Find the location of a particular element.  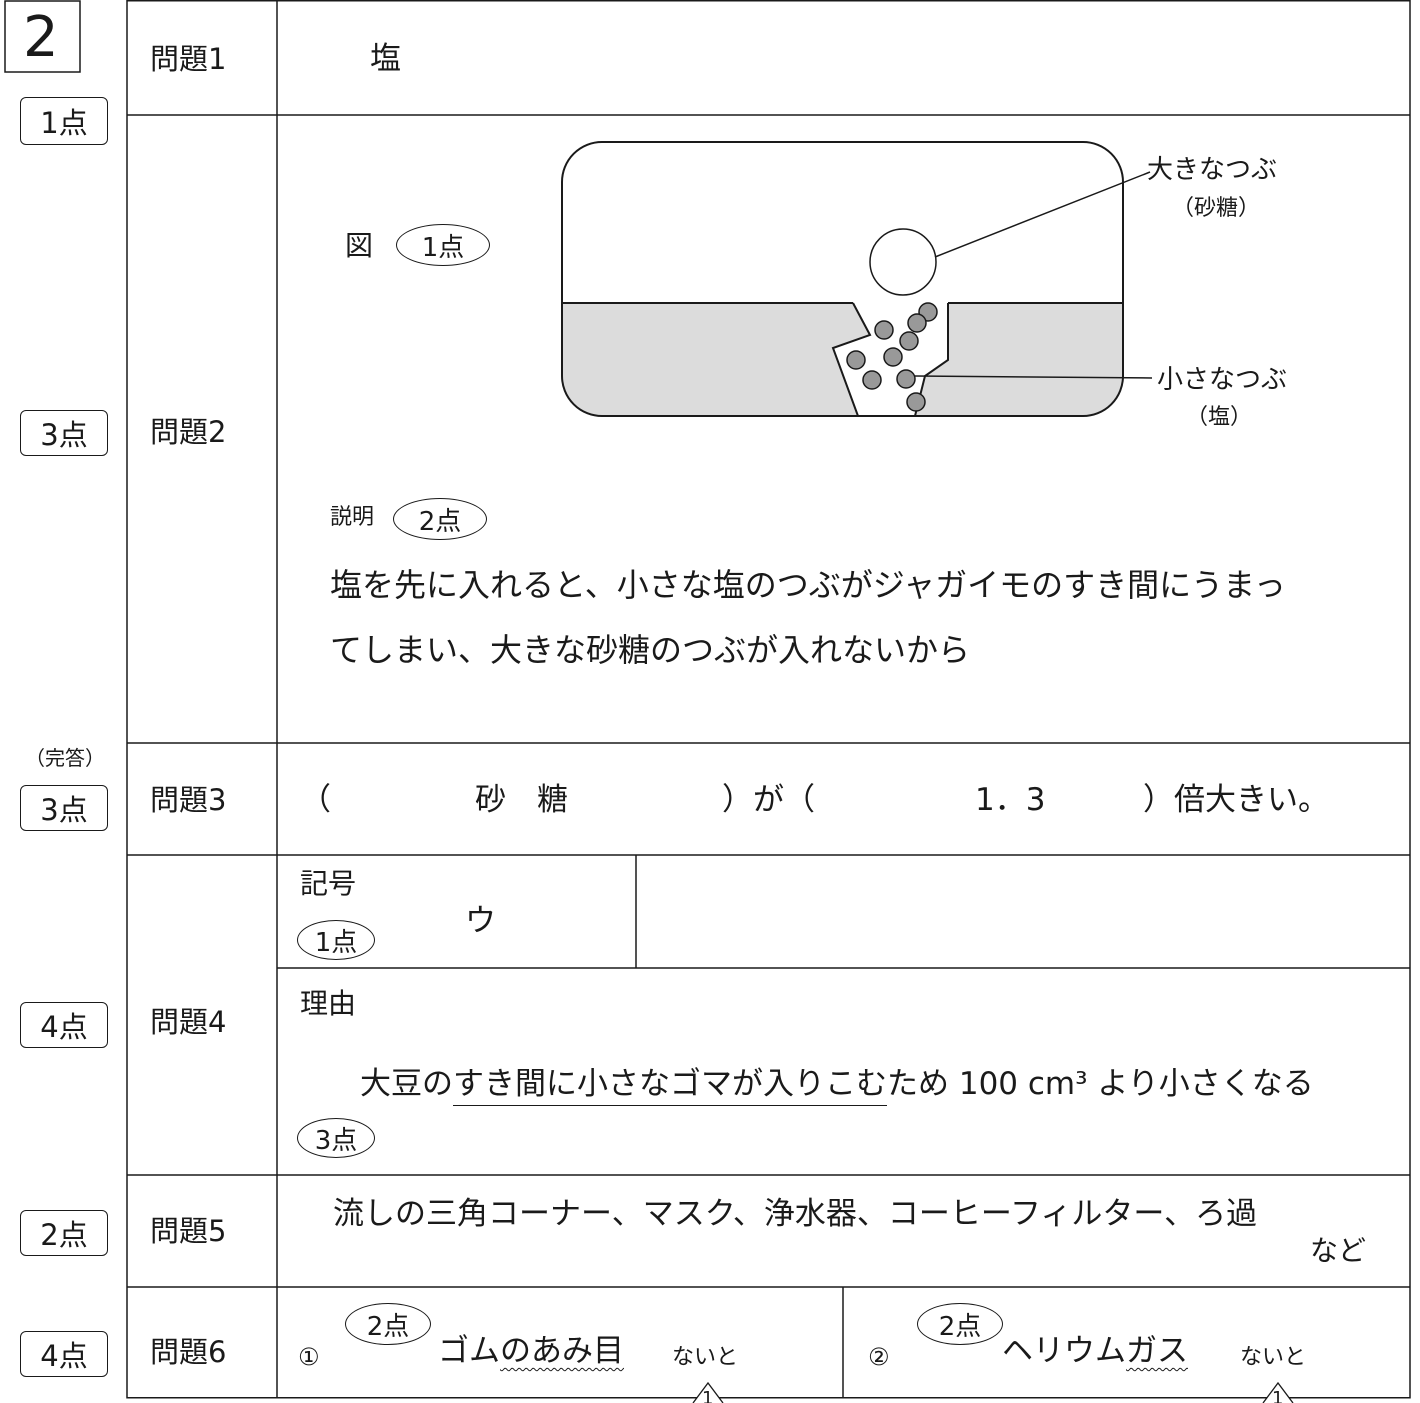

answer: 流しの三角コーナー、マスク、浄水器、コーヒーフィルター、ろ過 is located at coordinates (795, 1214).